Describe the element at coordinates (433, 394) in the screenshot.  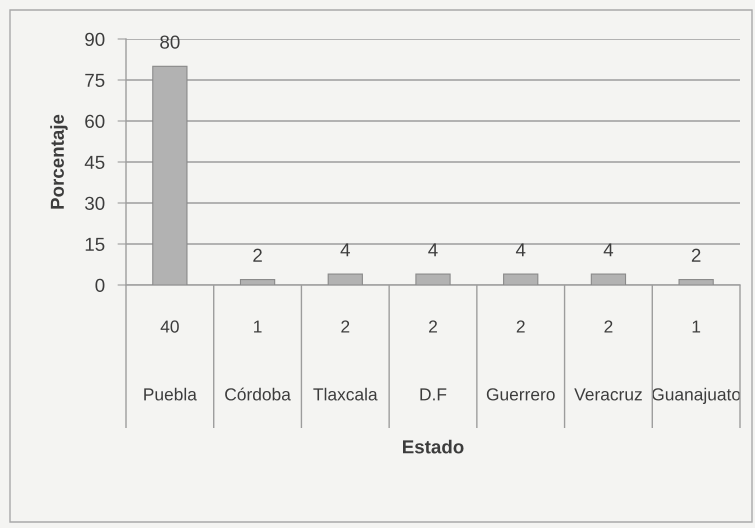
I see `x-tick-label: D.F` at that location.